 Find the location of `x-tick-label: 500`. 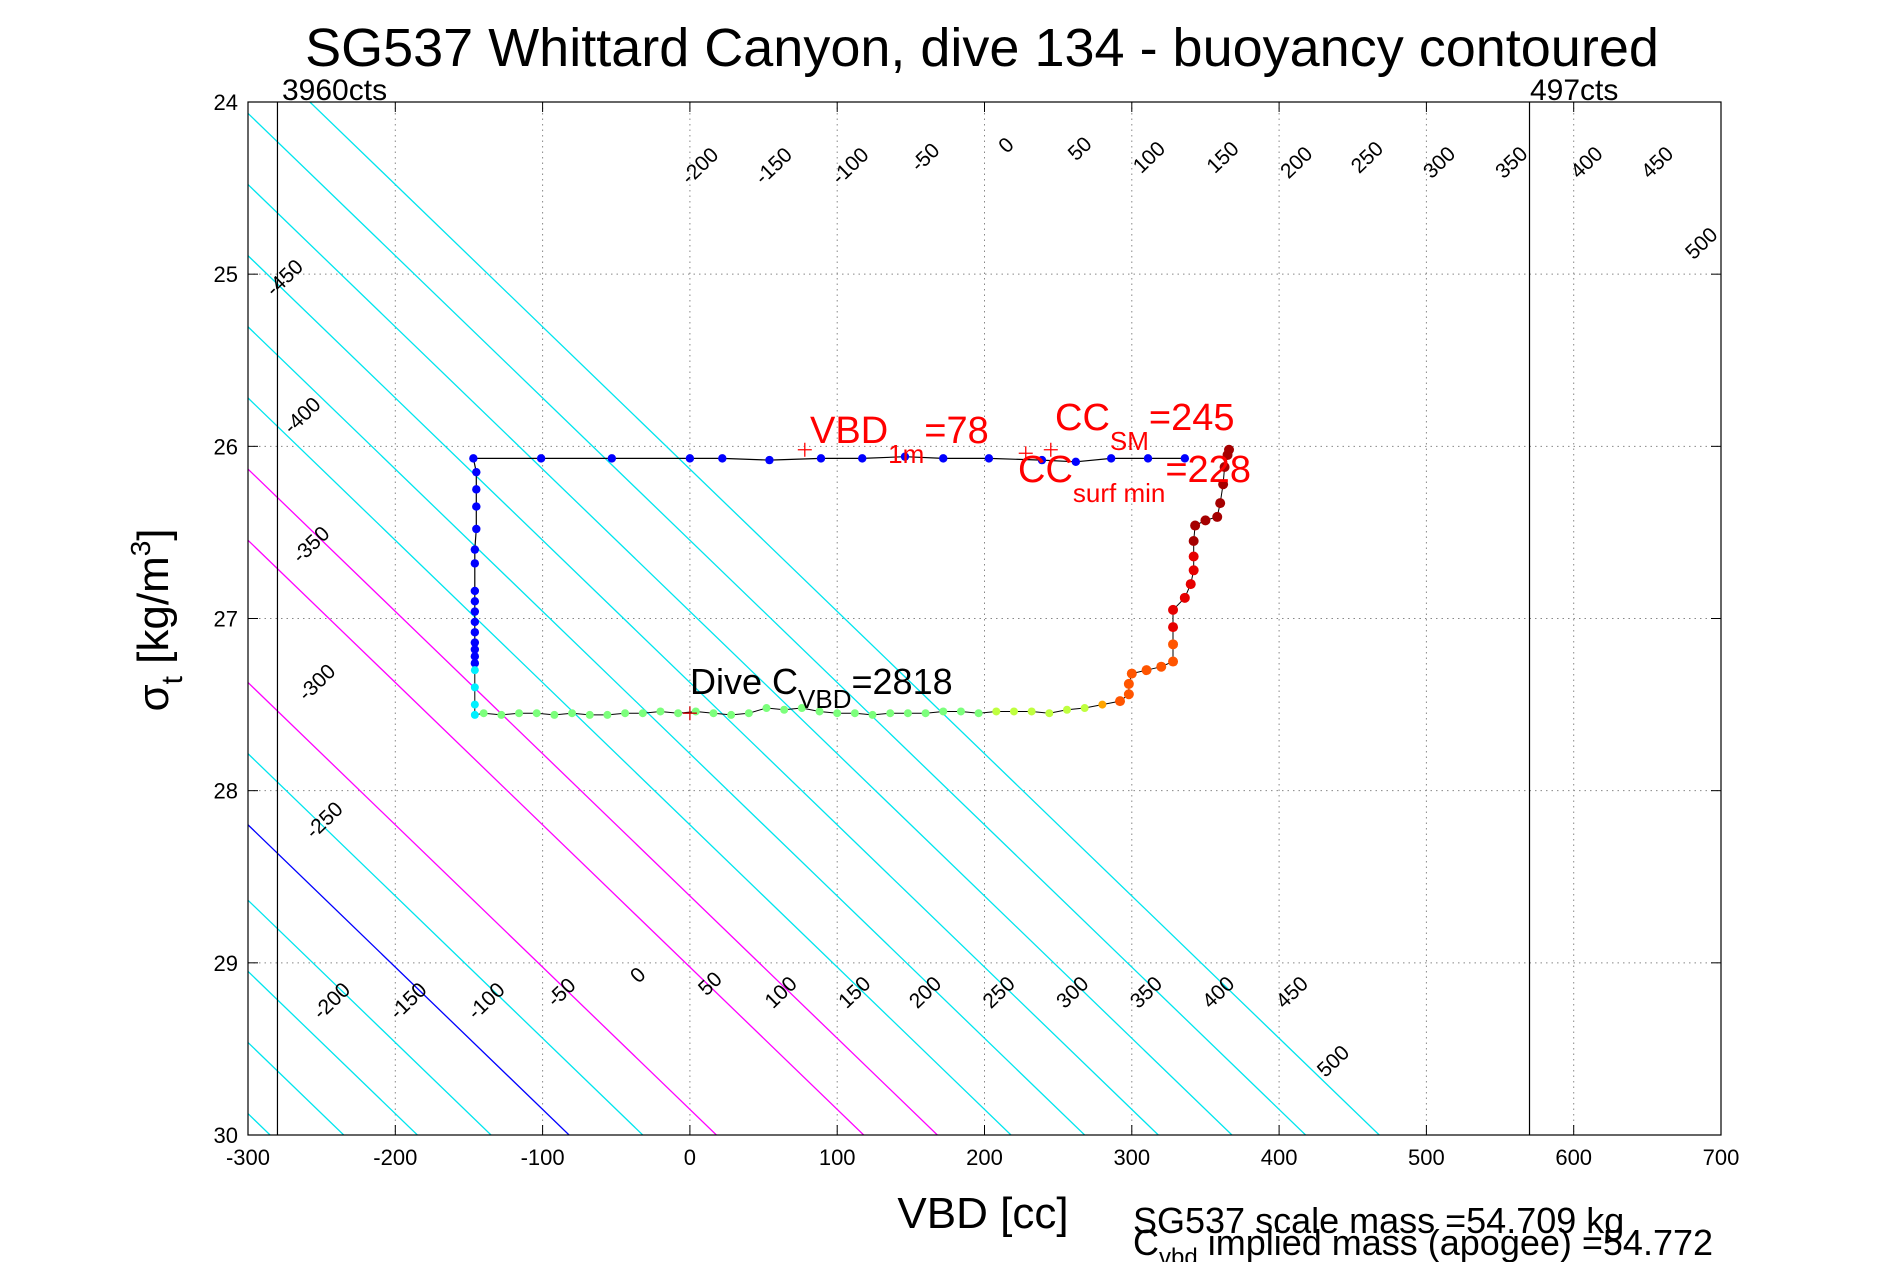

x-tick-label: 500 is located at coordinates (1426, 1157).